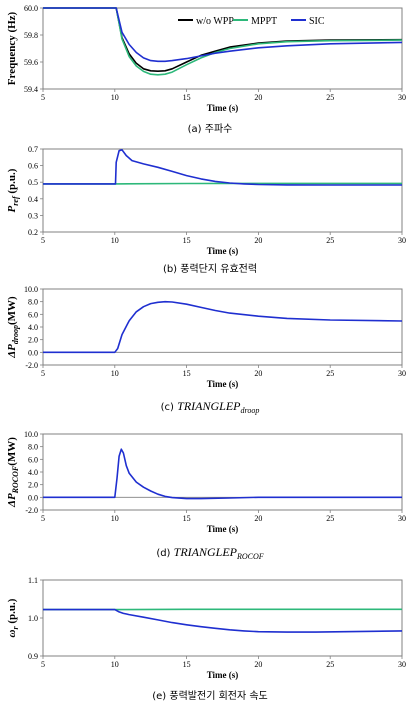  What do you see at coordinates (15, 200) in the screenshot?
I see `y-label-subscript: ref` at bounding box center [15, 200].